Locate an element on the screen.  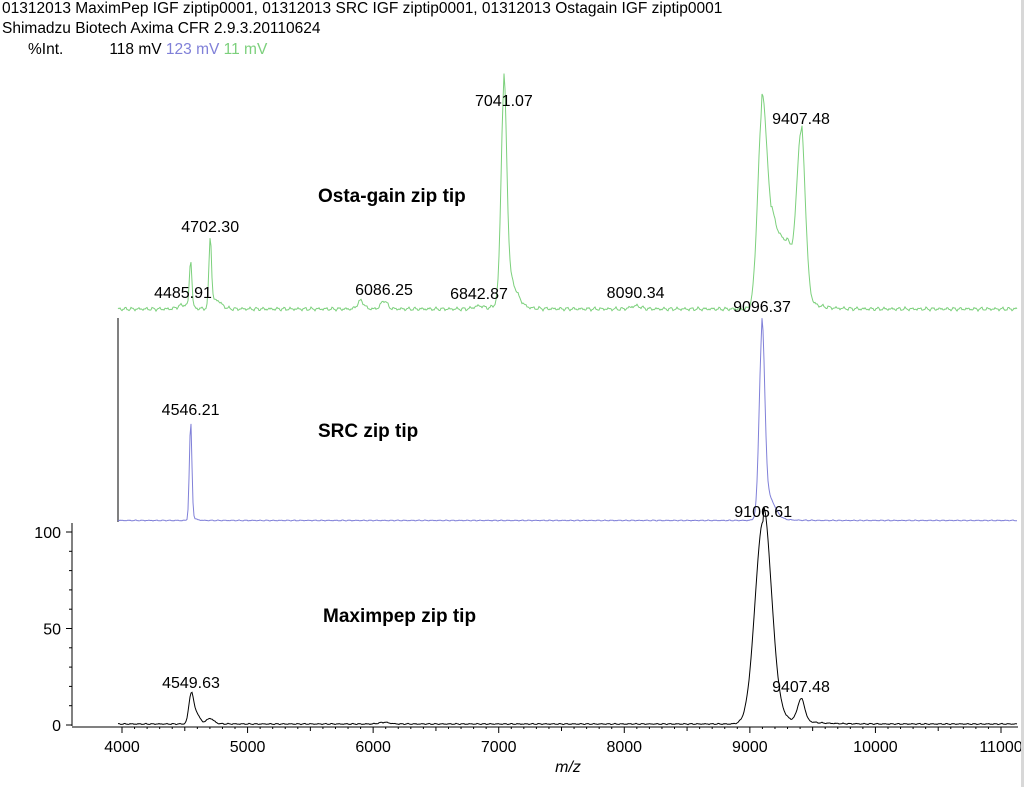
scale-green: 11 mV is located at coordinates (245, 49).